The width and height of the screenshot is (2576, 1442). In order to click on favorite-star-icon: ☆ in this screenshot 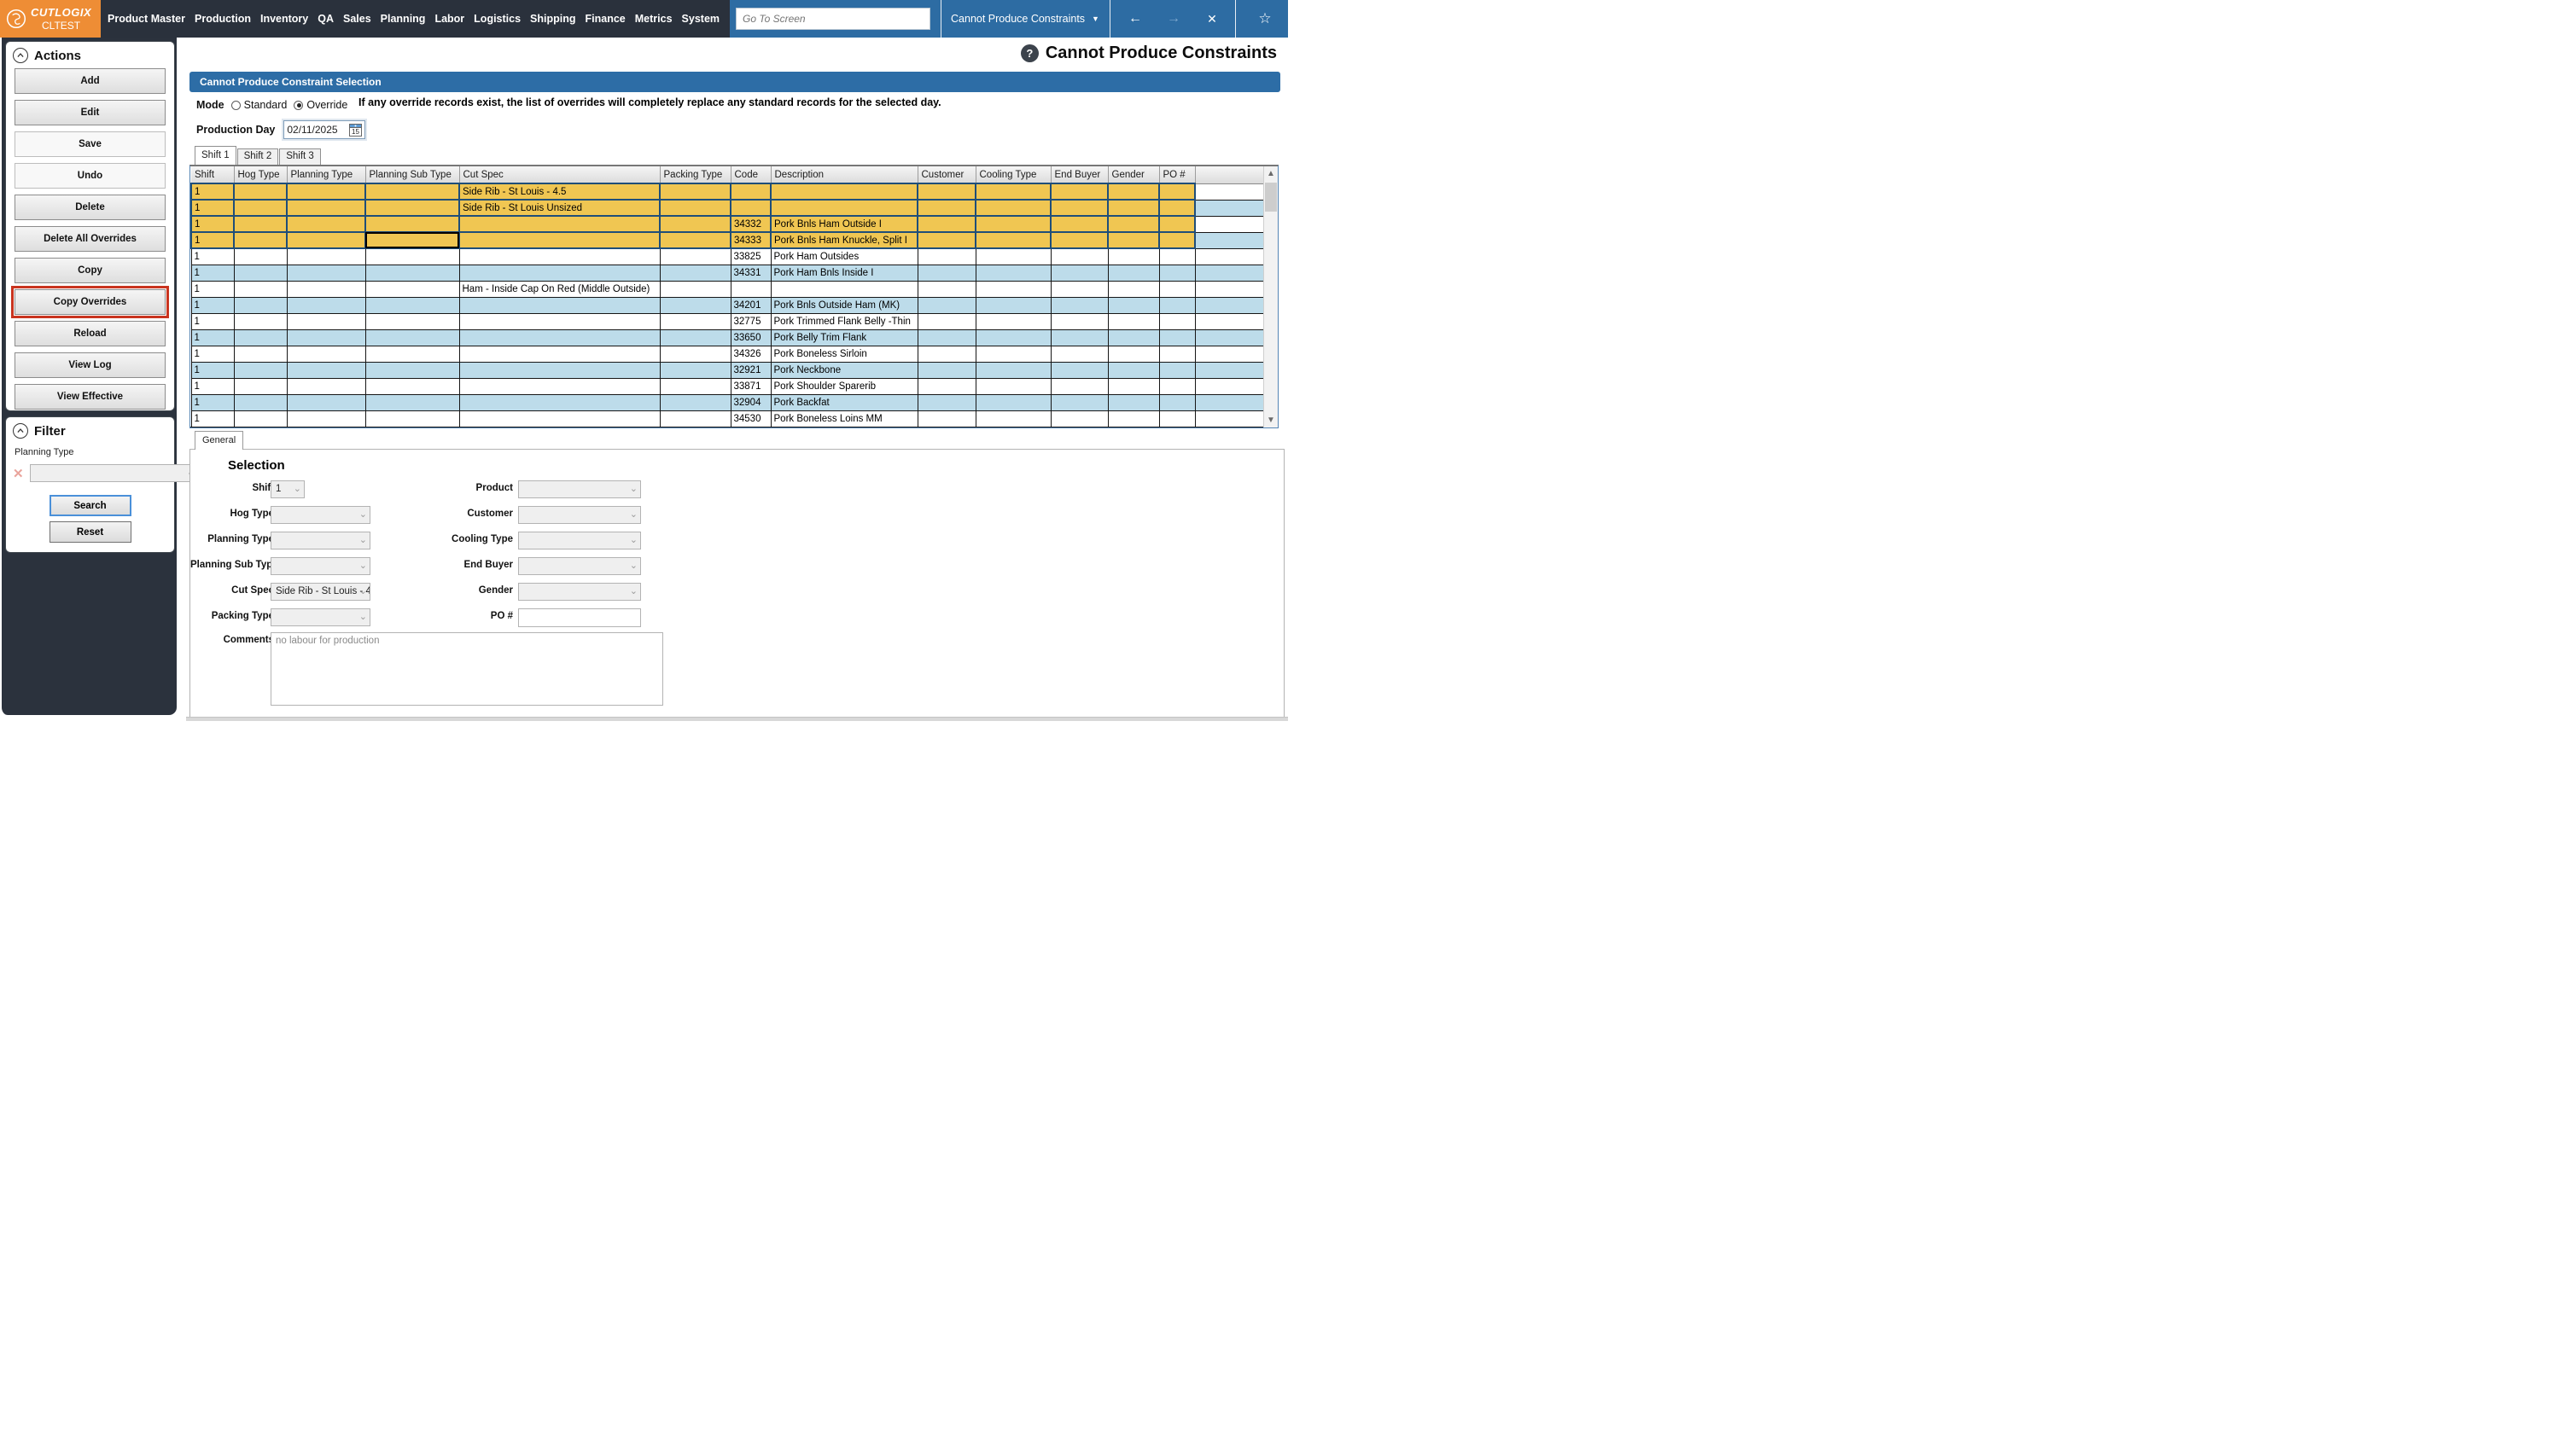, I will do `click(1265, 18)`.